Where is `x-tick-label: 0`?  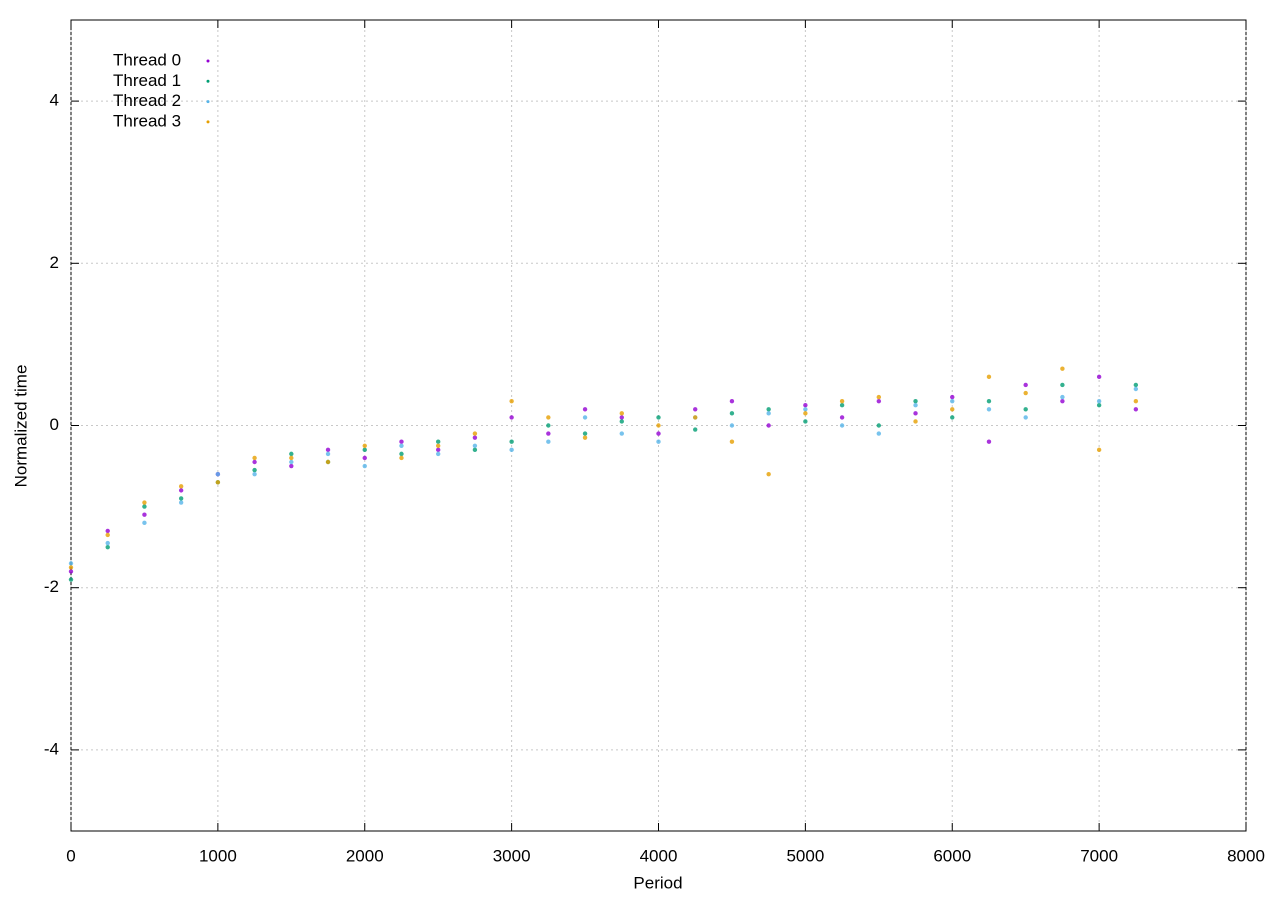
x-tick-label: 0 is located at coordinates (70, 855).